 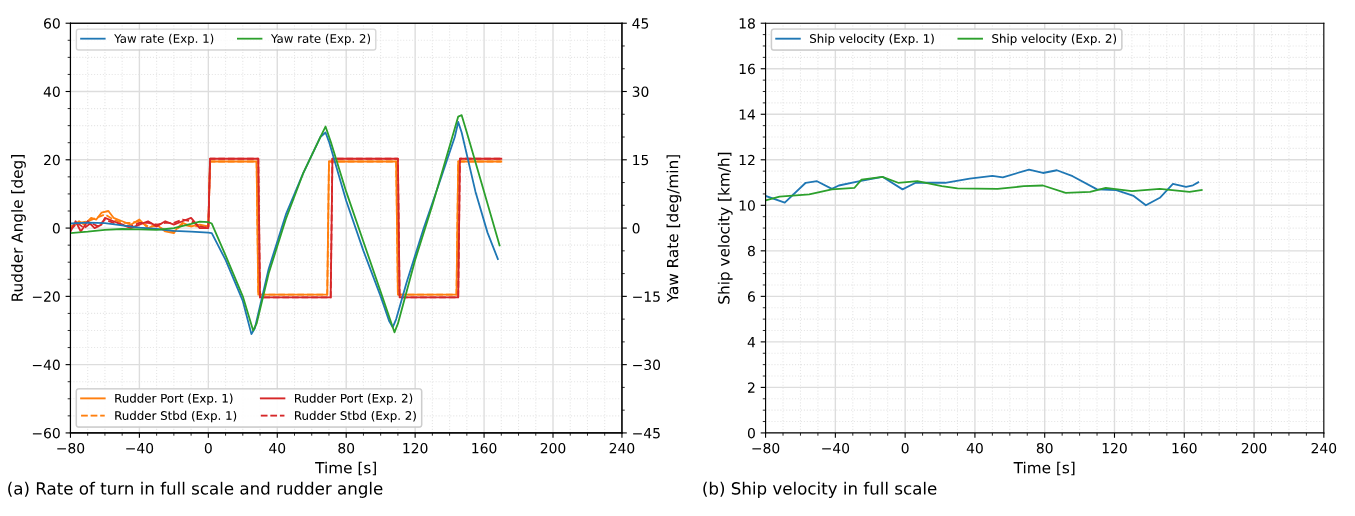 I want to click on legend-label: Ship velocity (Exp. 1), so click(x=872, y=39).